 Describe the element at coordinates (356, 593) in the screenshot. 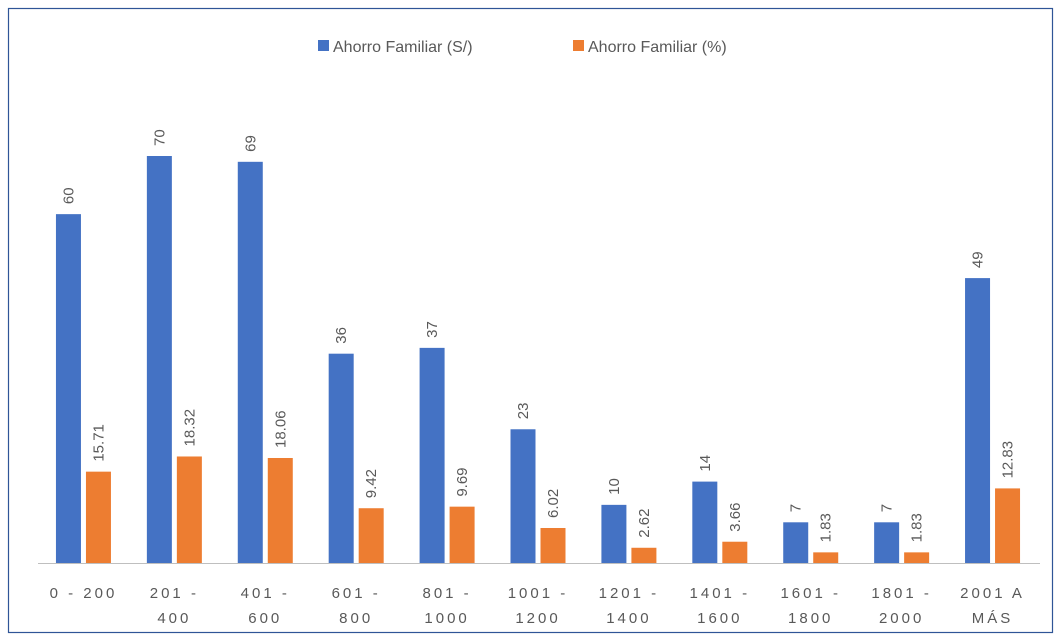

I see `x-tick-label-line: 601 -` at that location.